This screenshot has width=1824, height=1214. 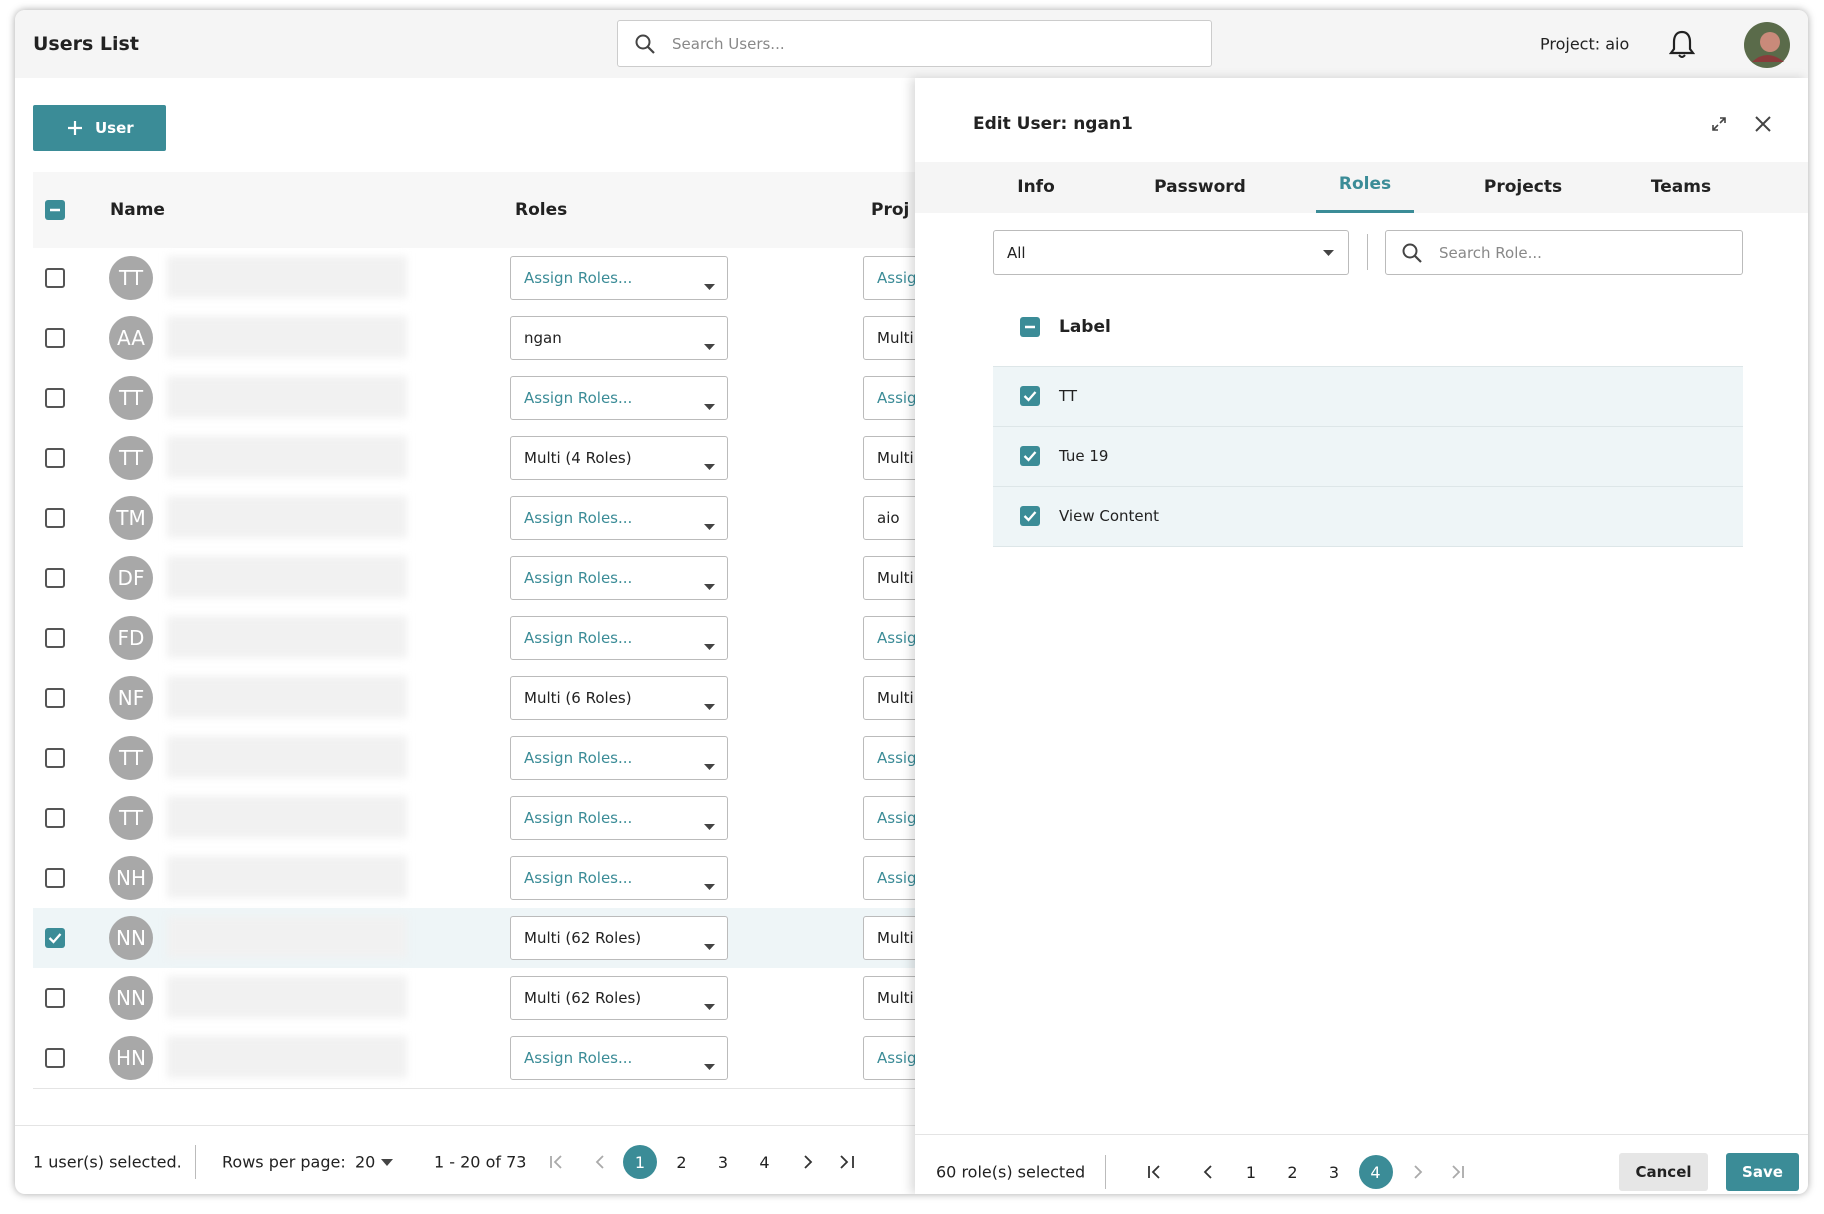 I want to click on tab: Password, so click(x=1200, y=187).